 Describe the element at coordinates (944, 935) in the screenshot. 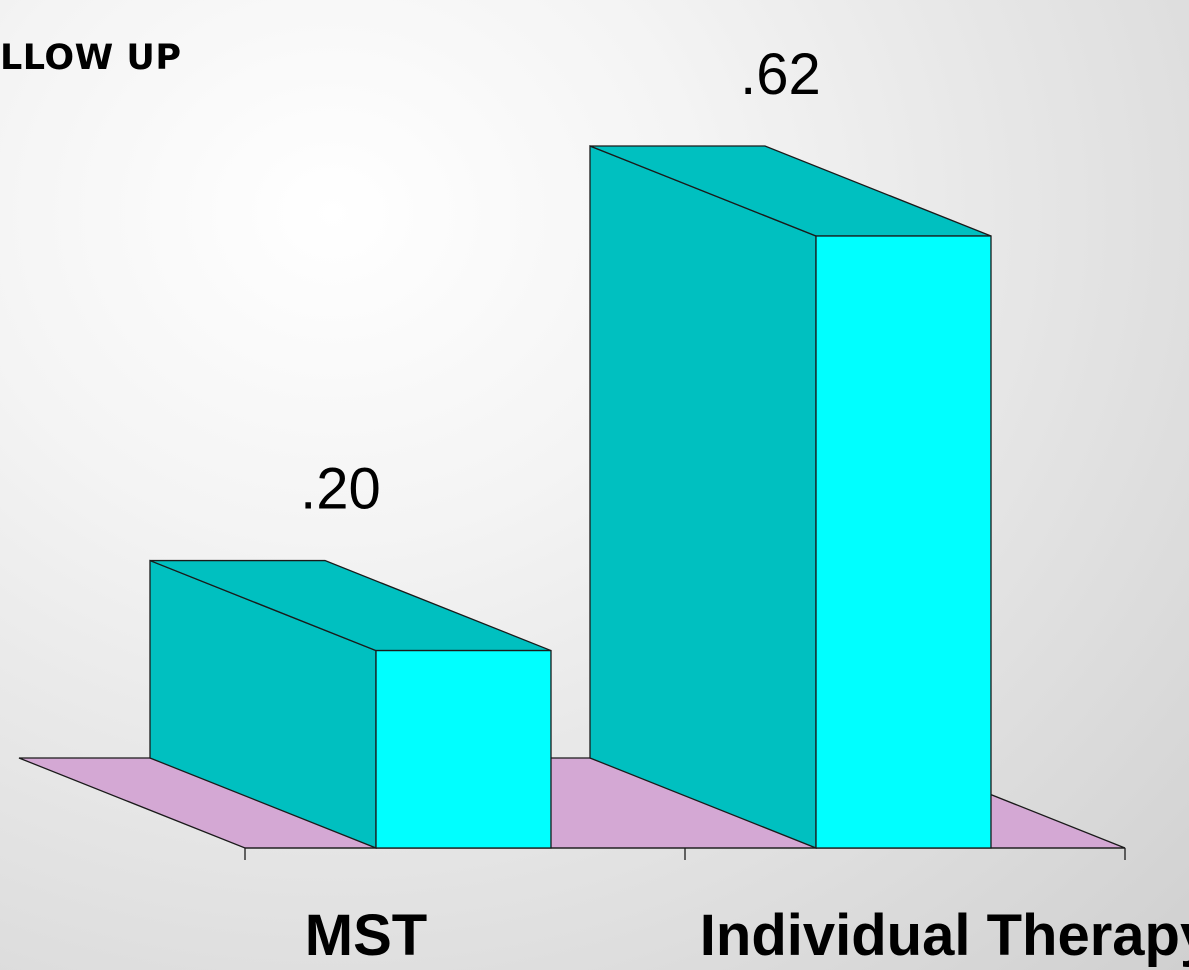

I see `category-label-individual-therapy: Individual Therapy` at that location.